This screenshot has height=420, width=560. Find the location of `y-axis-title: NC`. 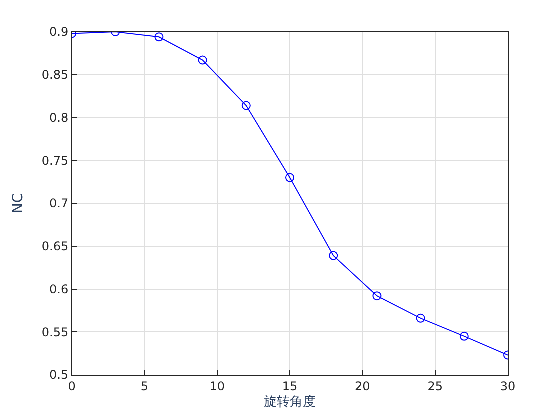

y-axis-title: NC is located at coordinates (18, 203).